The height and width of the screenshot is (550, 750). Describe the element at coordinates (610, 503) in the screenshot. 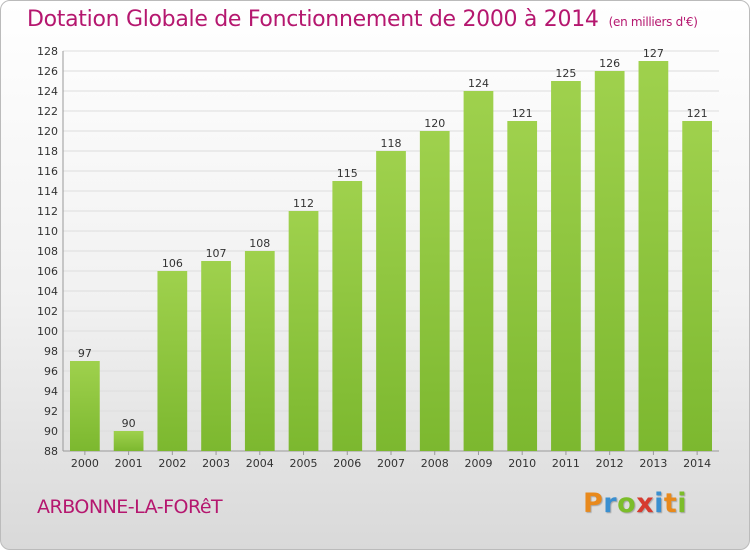

I see `logo-letter: r` at that location.